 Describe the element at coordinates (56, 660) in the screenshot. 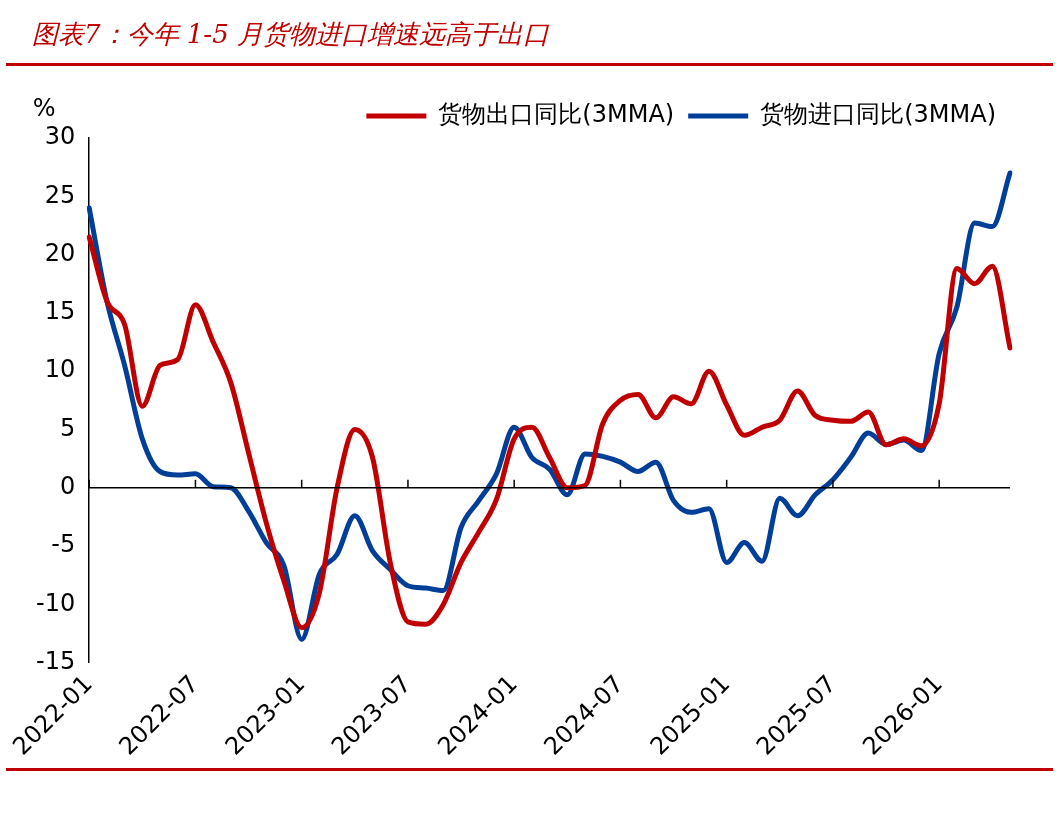

I see `y-tick-label: -15` at that location.